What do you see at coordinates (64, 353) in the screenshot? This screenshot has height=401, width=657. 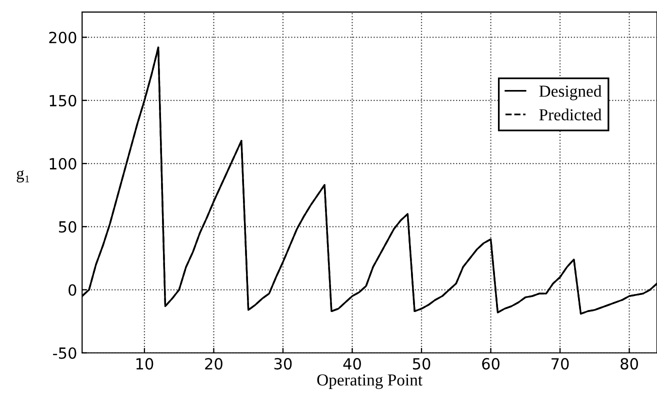 I see `y-tick-label: -50` at bounding box center [64, 353].